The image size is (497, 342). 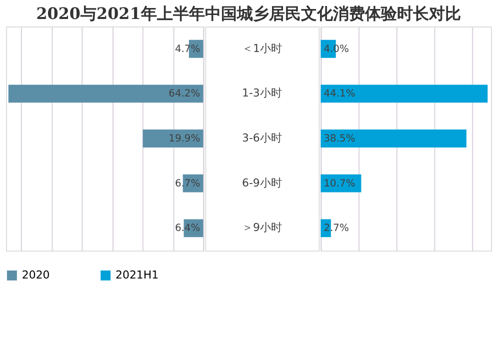 I want to click on data-label: 64.2%, so click(x=184, y=94).